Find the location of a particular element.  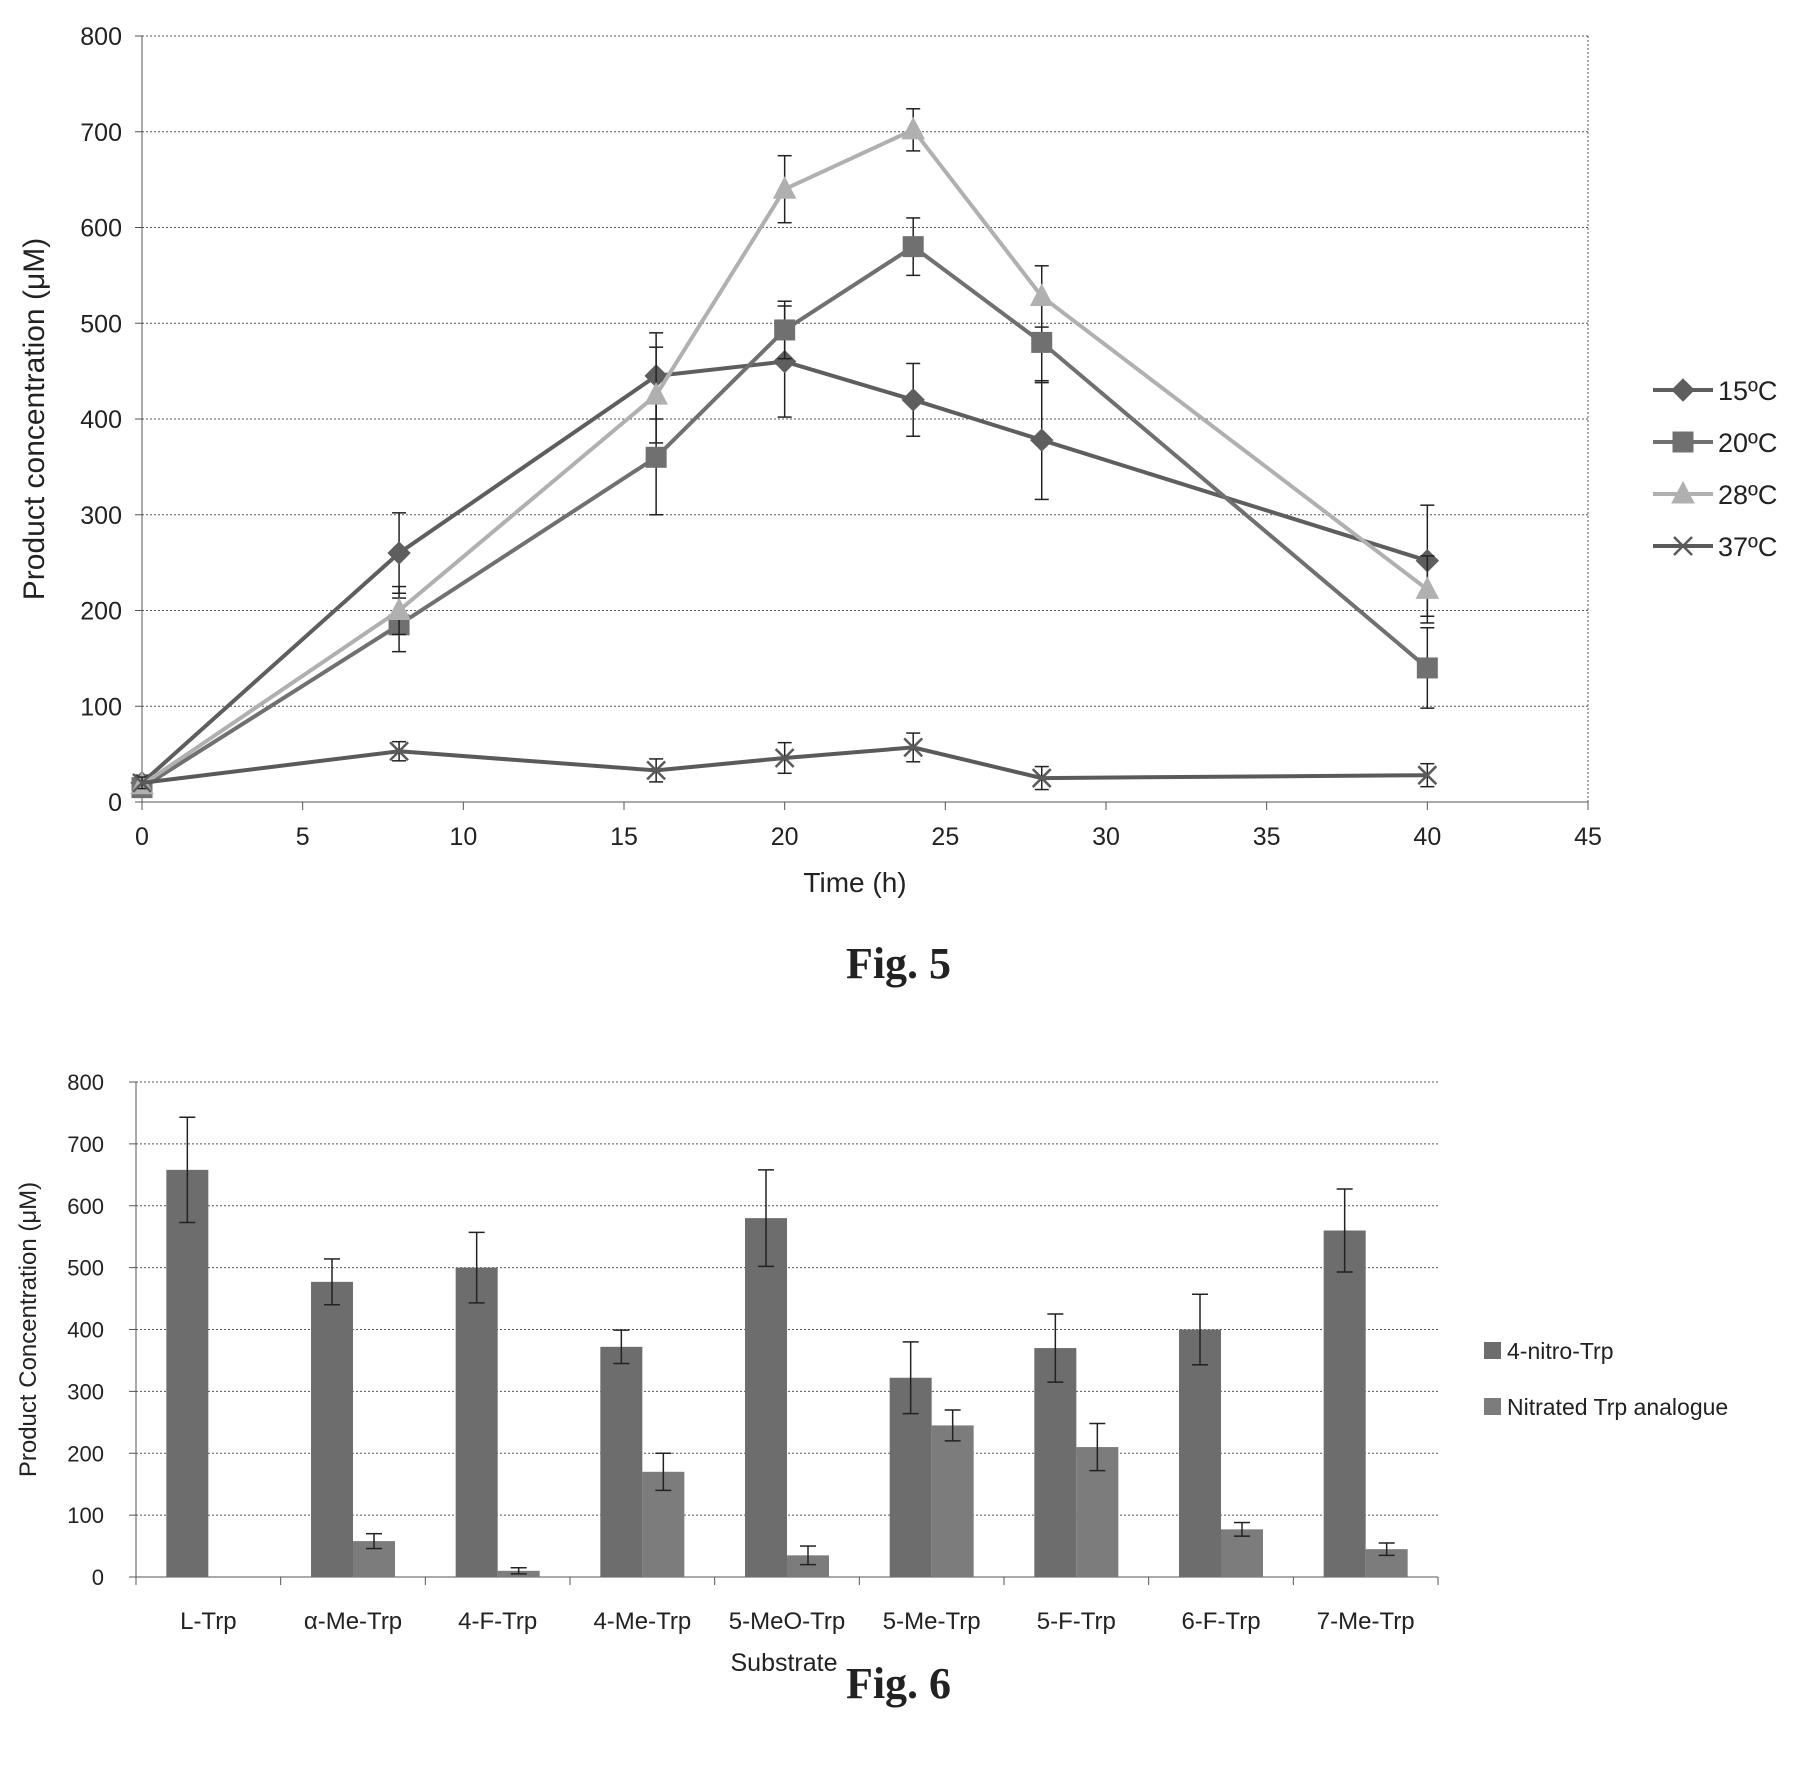

legend-37-c-marker is located at coordinates (1683, 546).